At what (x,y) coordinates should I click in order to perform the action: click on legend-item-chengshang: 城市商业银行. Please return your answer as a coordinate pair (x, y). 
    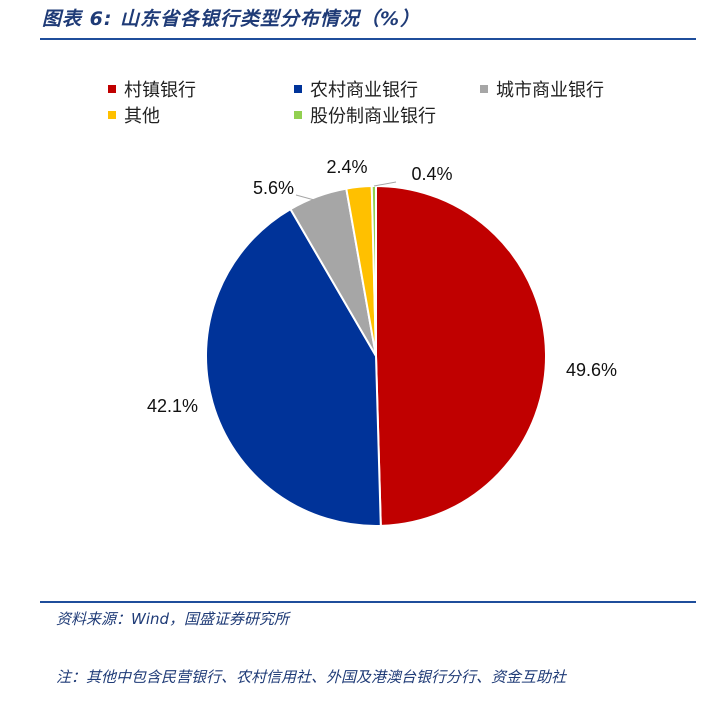
    Looking at the image, I should click on (542, 89).